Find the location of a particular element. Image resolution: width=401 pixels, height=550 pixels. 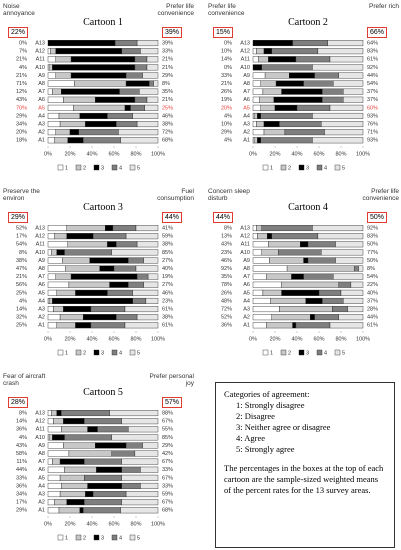

left-value-label: 54% is located at coordinates (21, 245).